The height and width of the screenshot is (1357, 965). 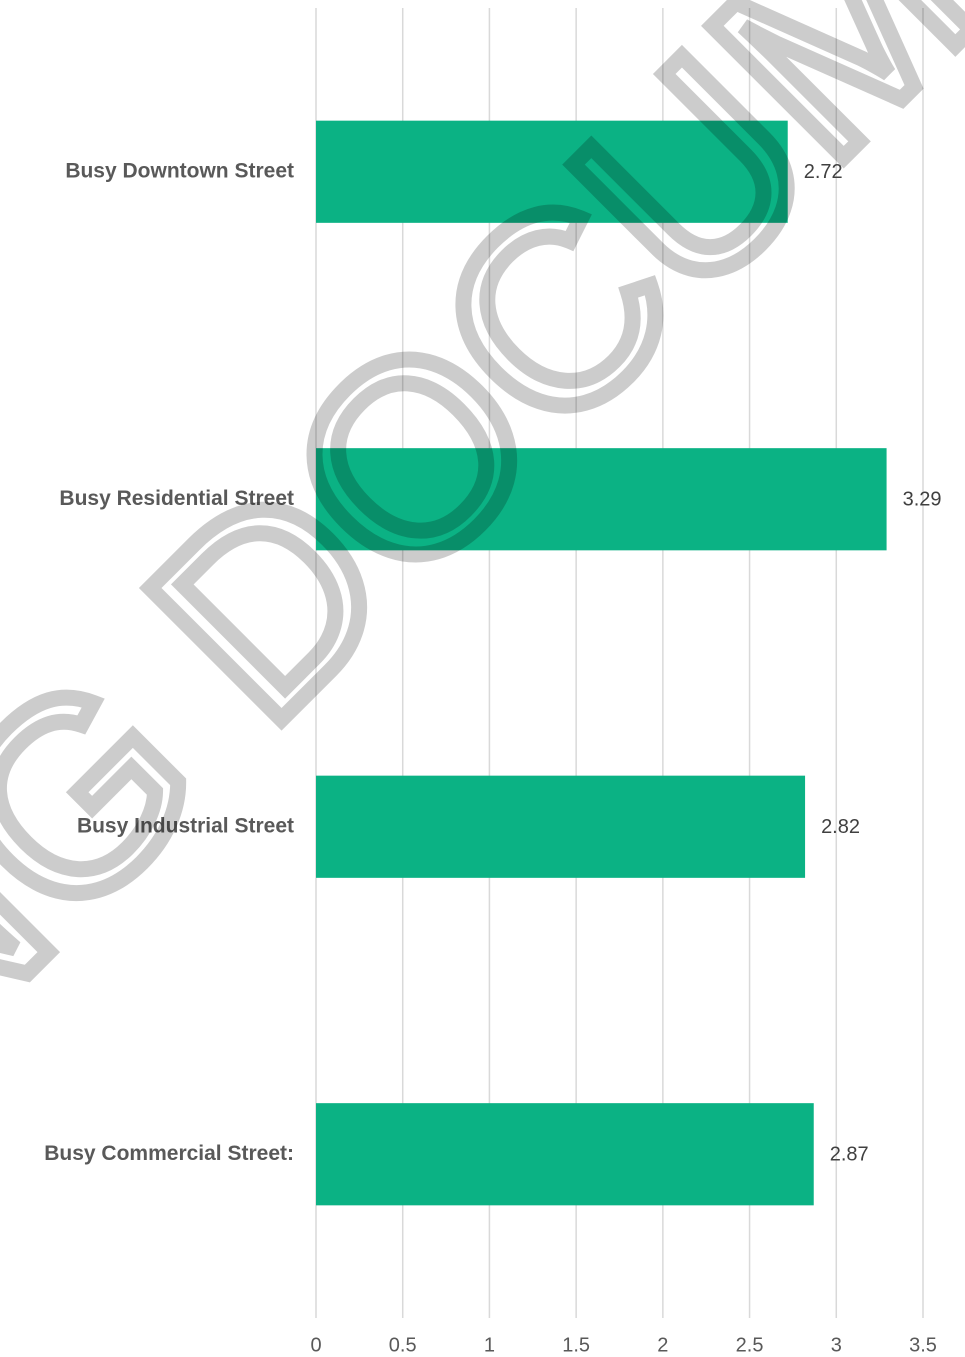 I want to click on y-tick-label: Busy Residential Street, so click(x=176, y=498).